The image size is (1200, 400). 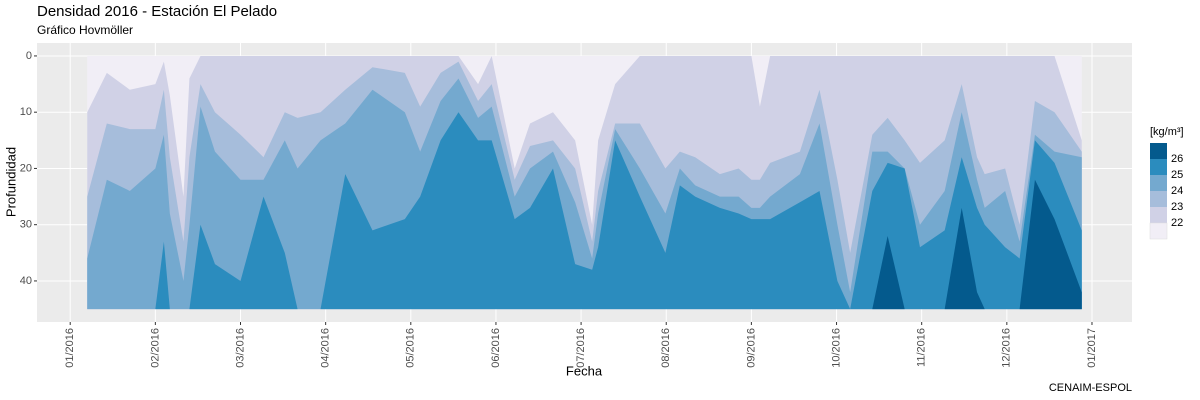 What do you see at coordinates (26, 225) in the screenshot?
I see `y-tick-label: 30` at bounding box center [26, 225].